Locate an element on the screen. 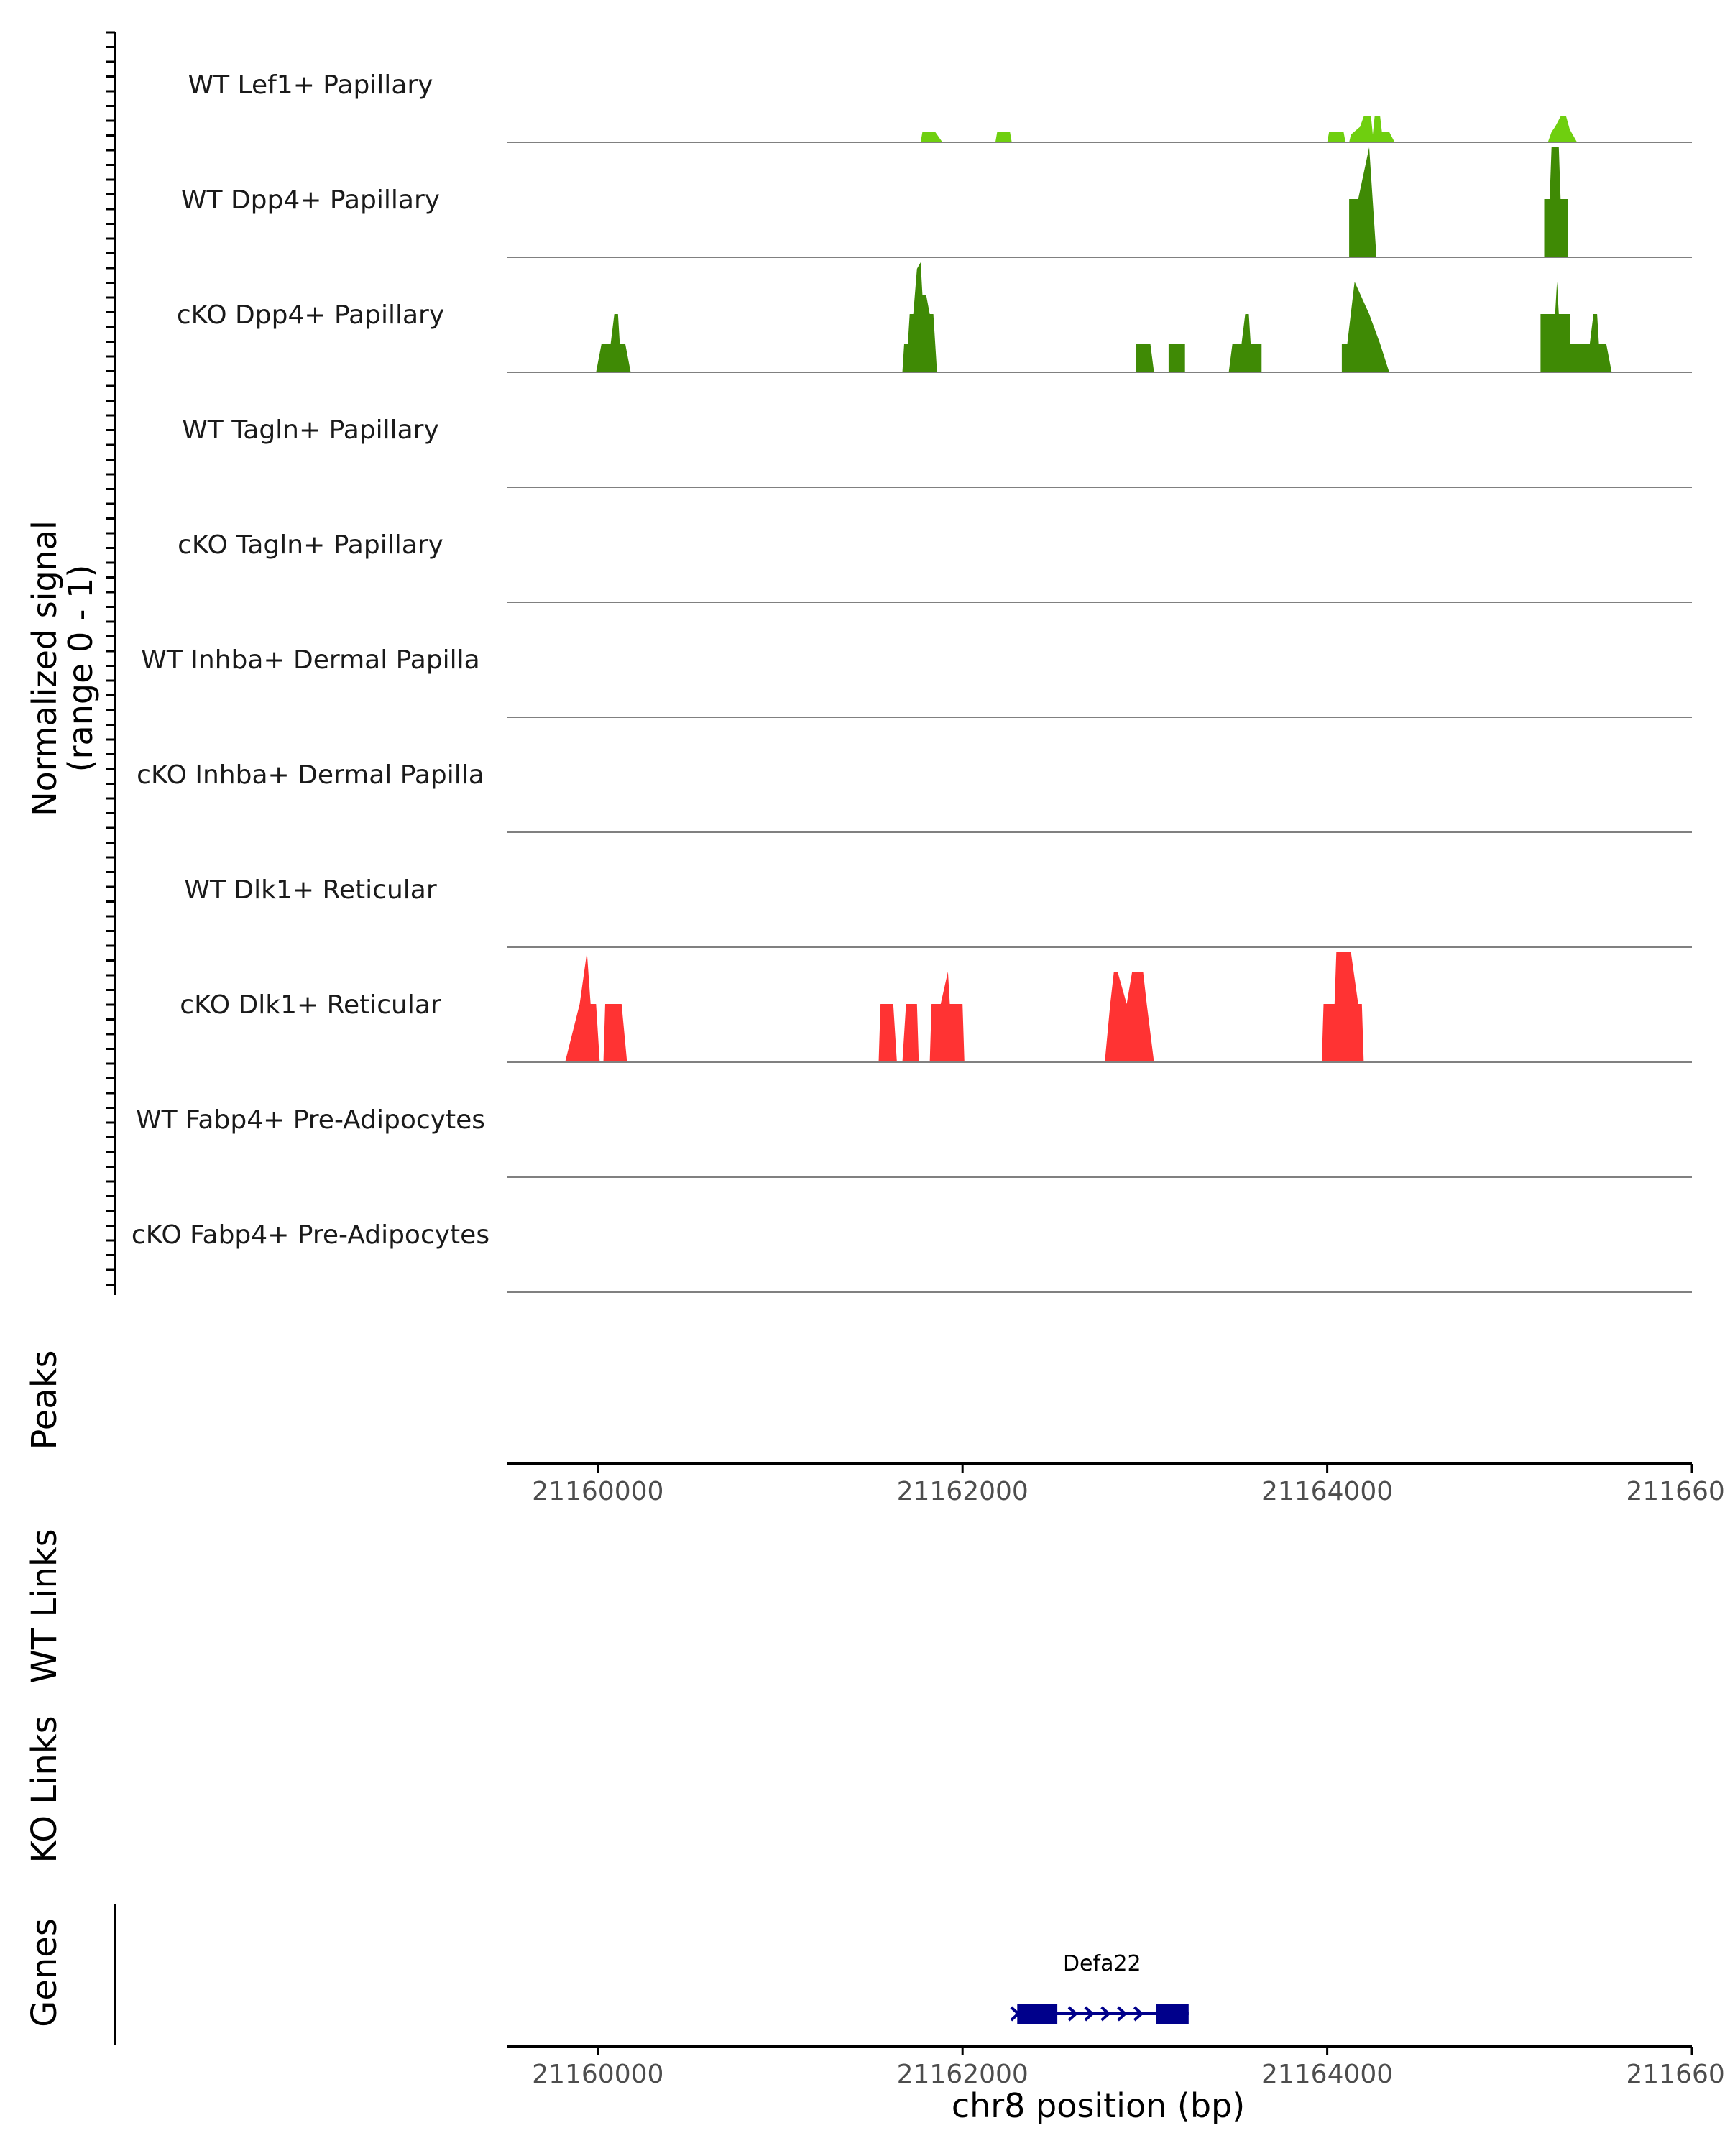  track: cKO Dpp4+ Papillary is located at coordinates (934, 317).